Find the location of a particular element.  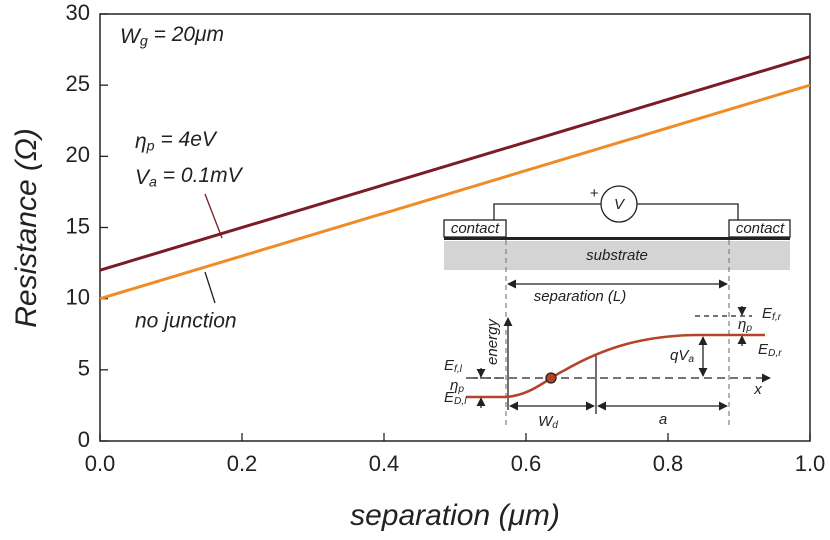

y-axis-label: Resistance (Ω) is located at coordinates (26, 228).